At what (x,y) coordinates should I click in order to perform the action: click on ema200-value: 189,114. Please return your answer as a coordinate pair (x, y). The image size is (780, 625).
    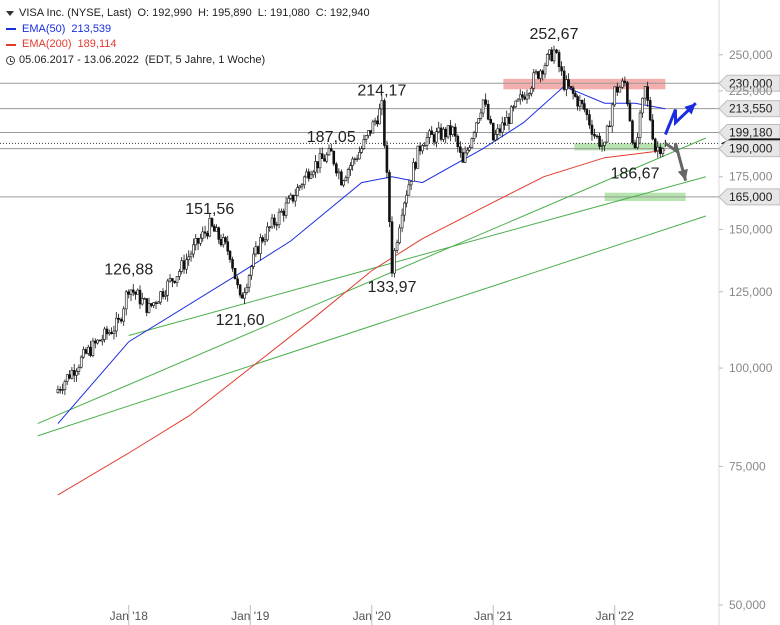
    Looking at the image, I should click on (97, 44).